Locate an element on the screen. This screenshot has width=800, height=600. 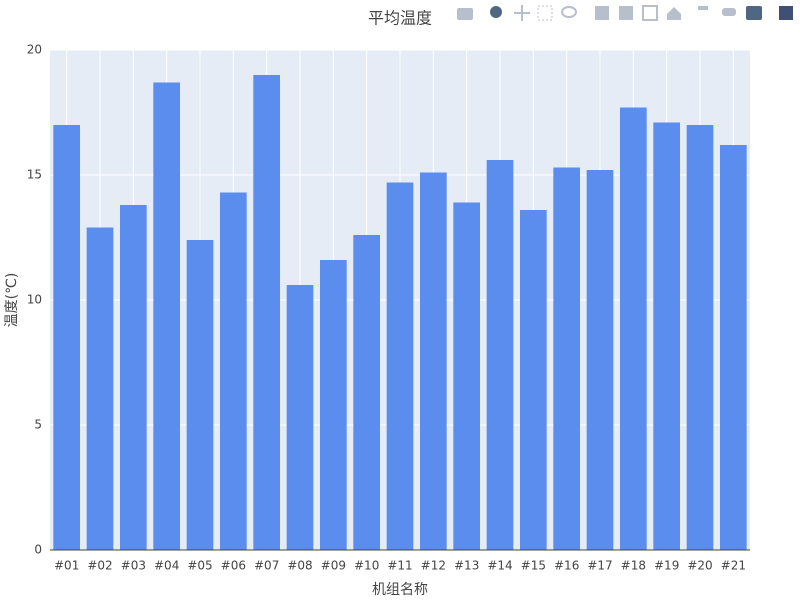
x-axis-title: 机组名称 is located at coordinates (400, 590).